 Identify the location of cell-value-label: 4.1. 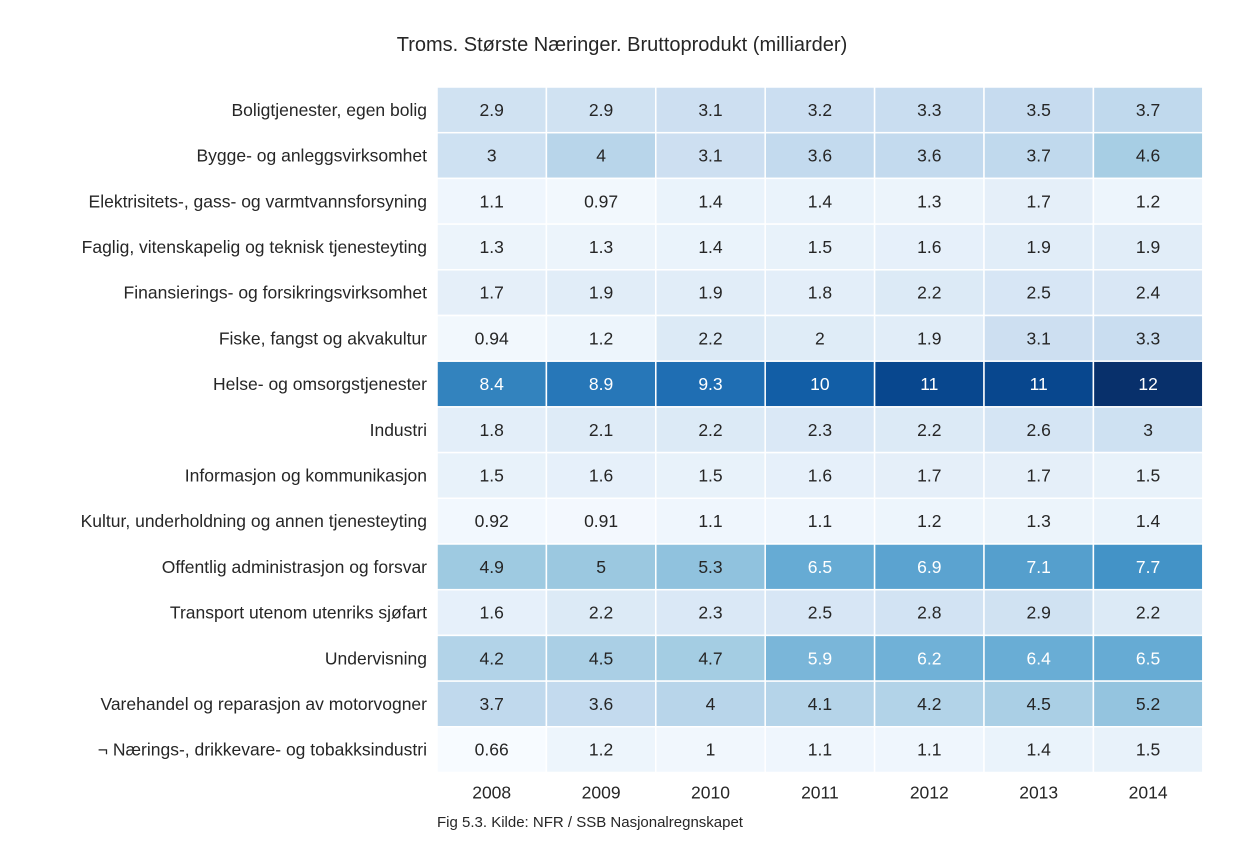
(820, 704).